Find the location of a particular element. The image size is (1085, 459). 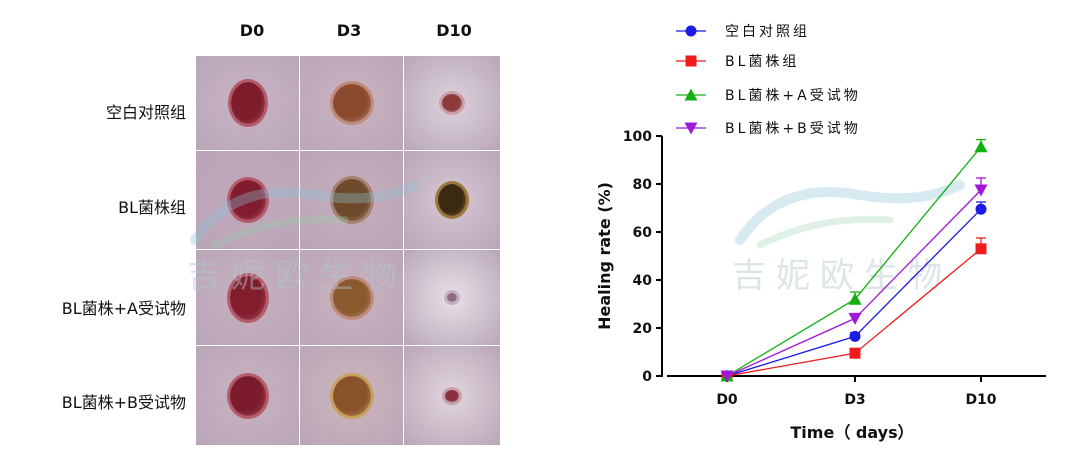

y-tick-label: 80 is located at coordinates (643, 185).